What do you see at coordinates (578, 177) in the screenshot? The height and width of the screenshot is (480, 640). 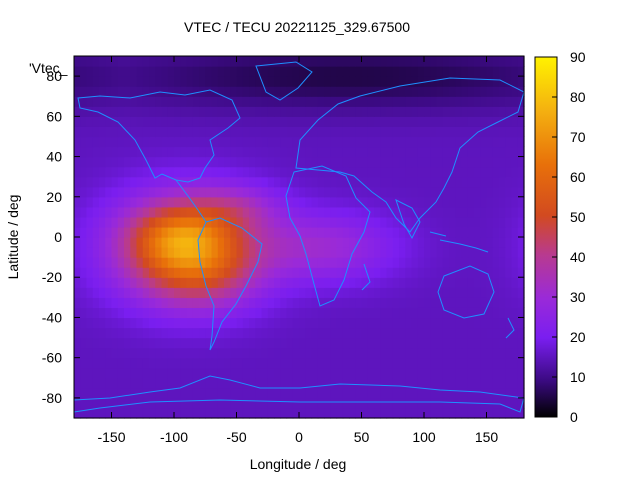 I see `colorbar-tick-label: 60` at bounding box center [578, 177].